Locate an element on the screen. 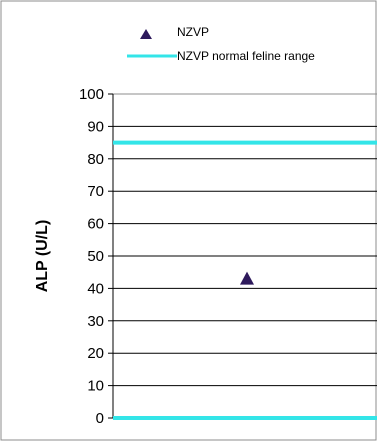  legend-marker-triangle-icon is located at coordinates (146, 34).